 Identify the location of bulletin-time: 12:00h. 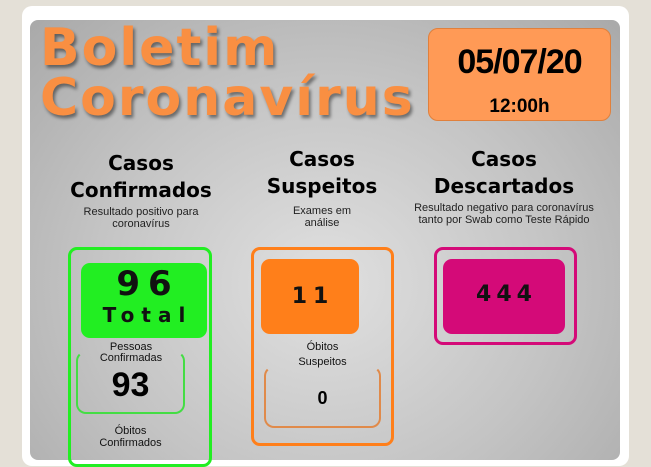
(519, 106).